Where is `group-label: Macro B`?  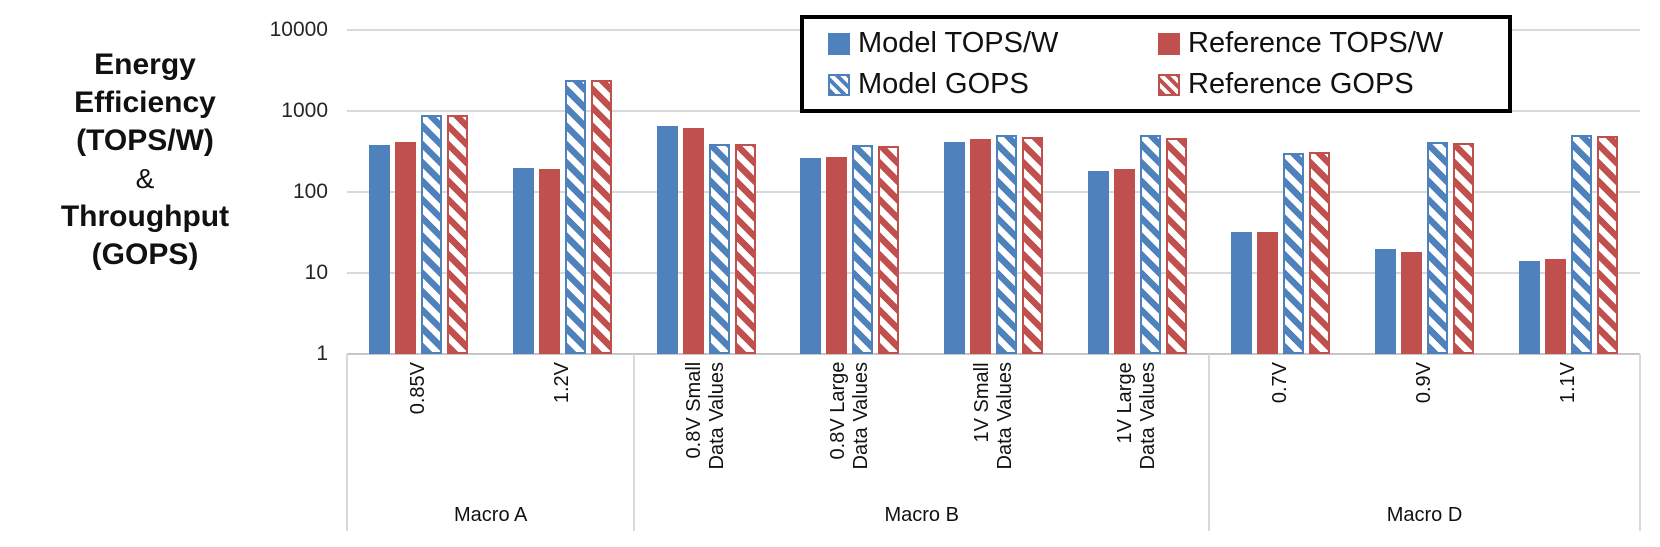 group-label: Macro B is located at coordinates (921, 515).